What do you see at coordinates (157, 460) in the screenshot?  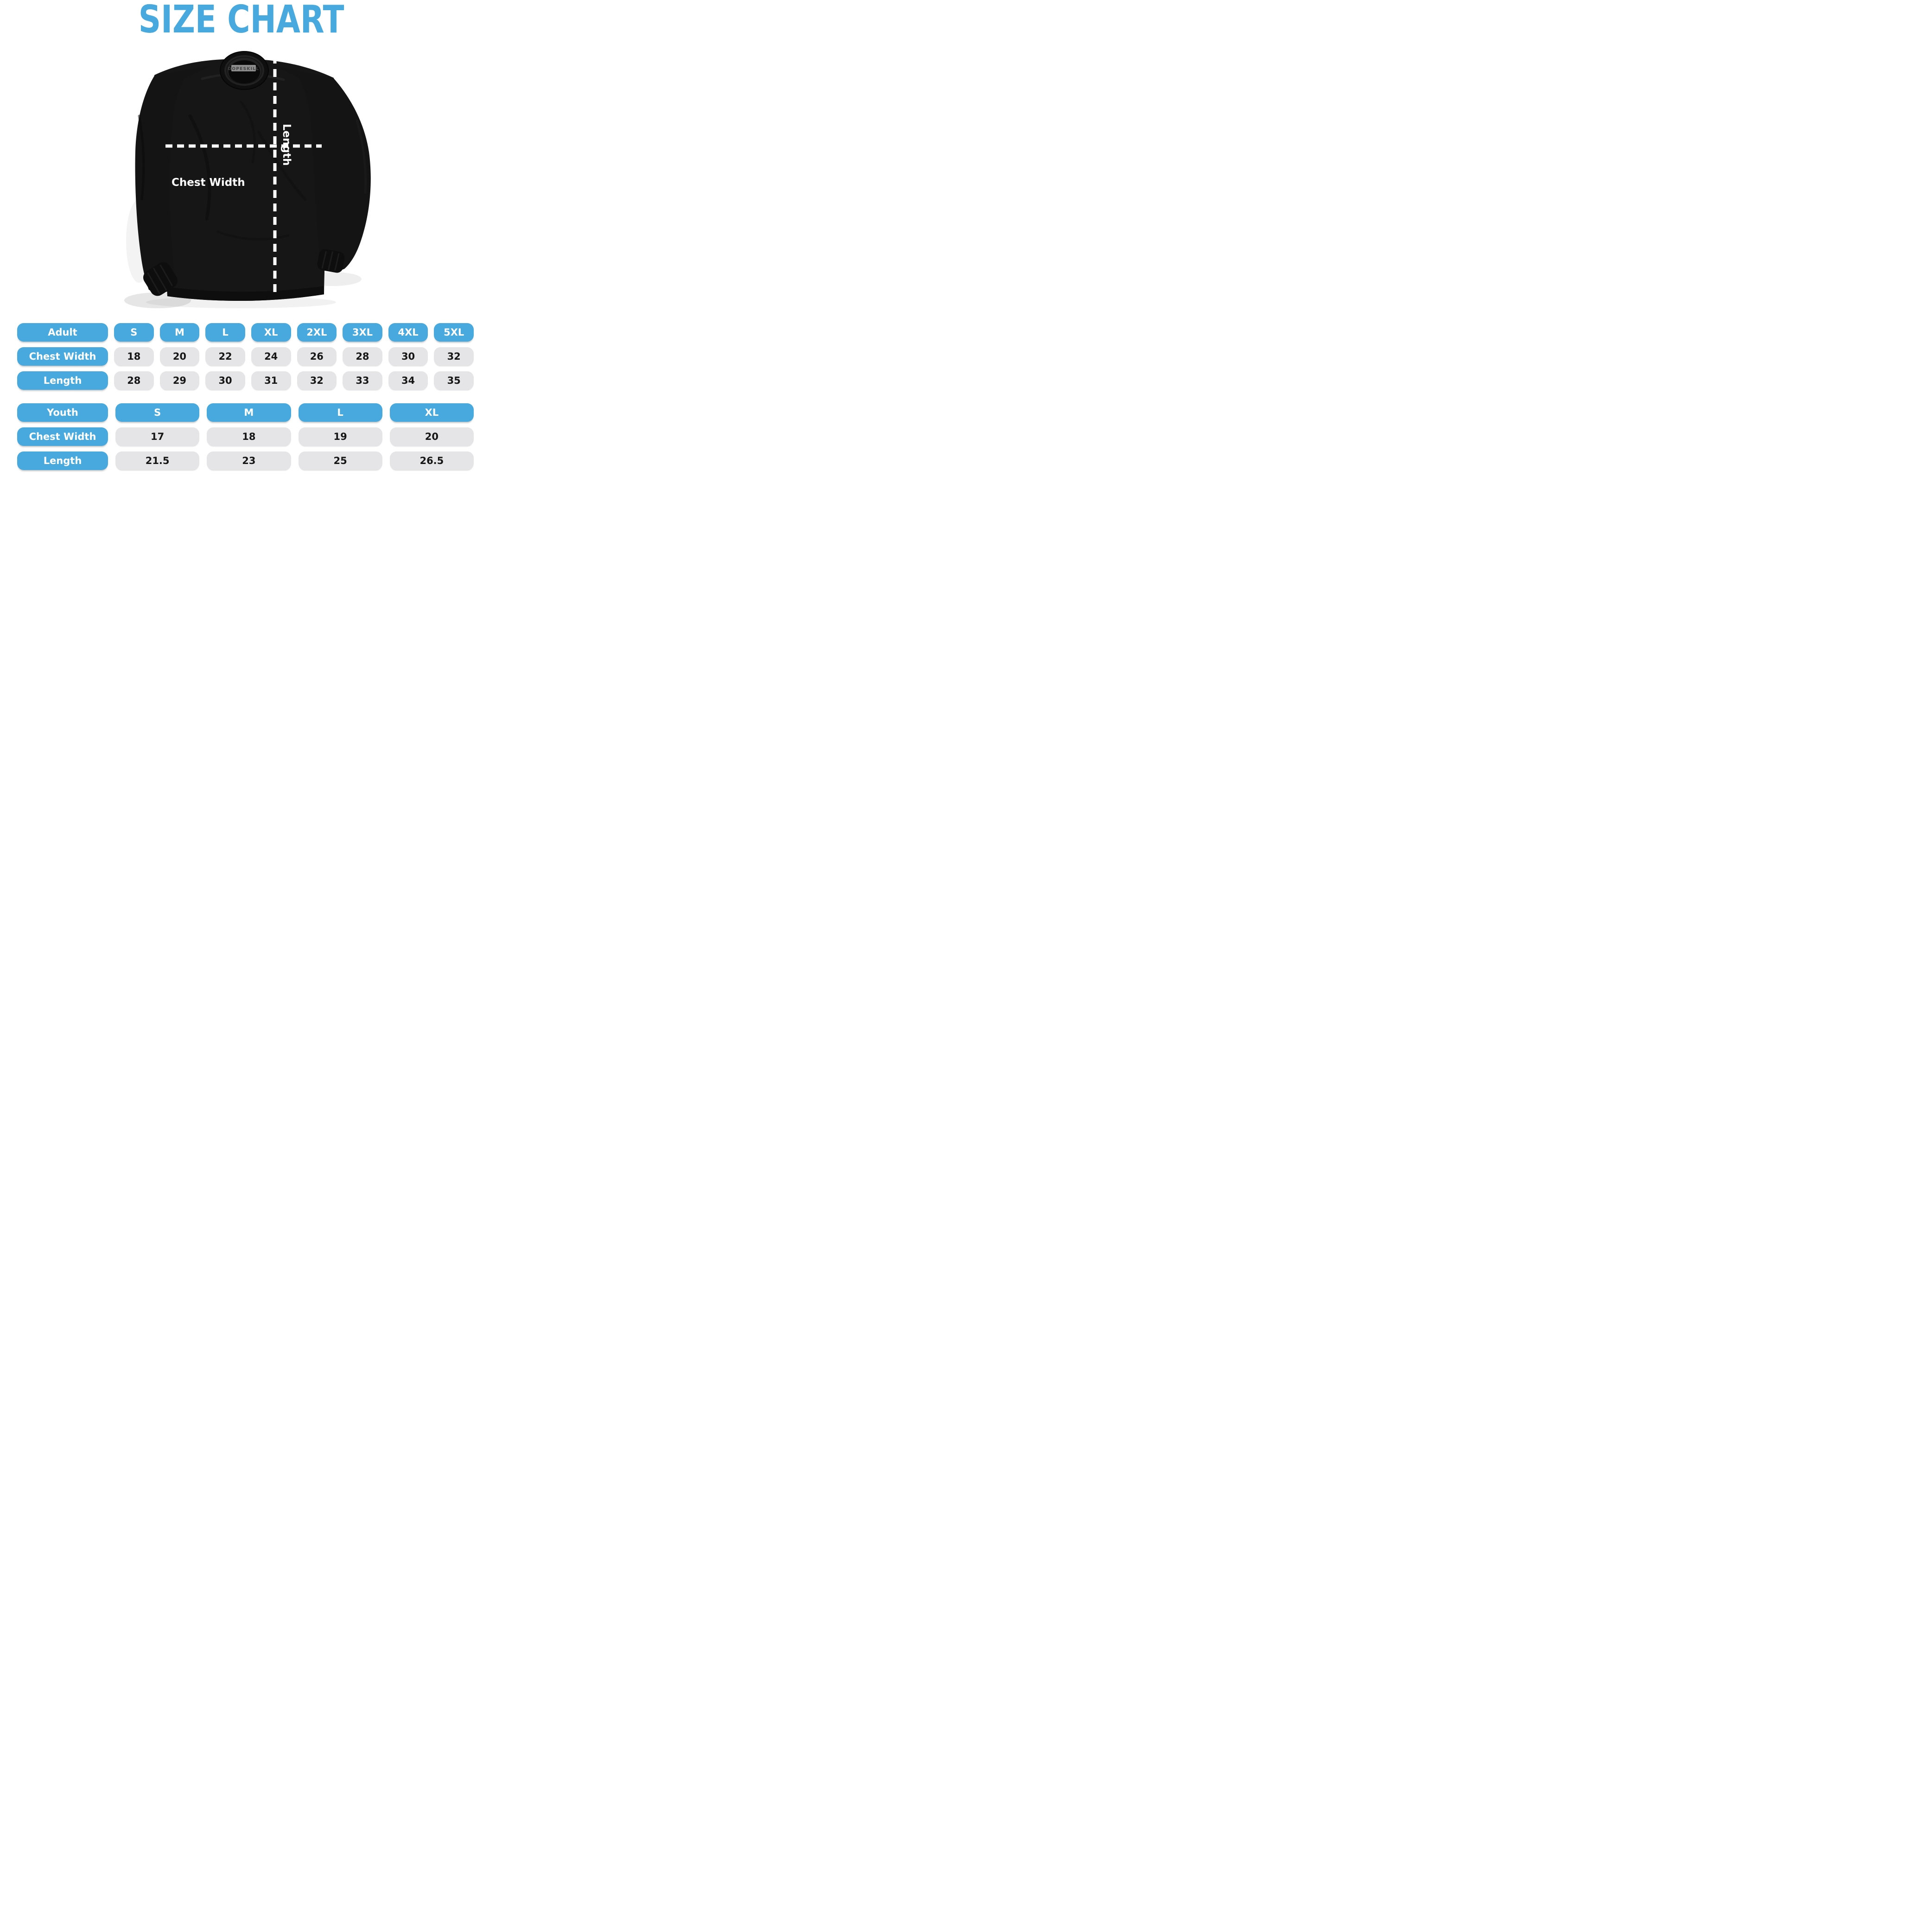 I see `youth-length-s: 21.5` at bounding box center [157, 460].